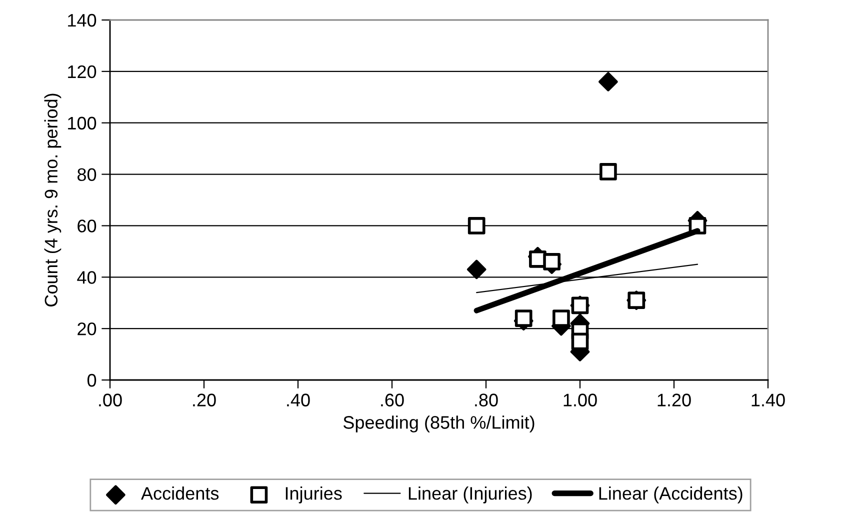  I want to click on y-tick-label: 140, so click(82, 20).